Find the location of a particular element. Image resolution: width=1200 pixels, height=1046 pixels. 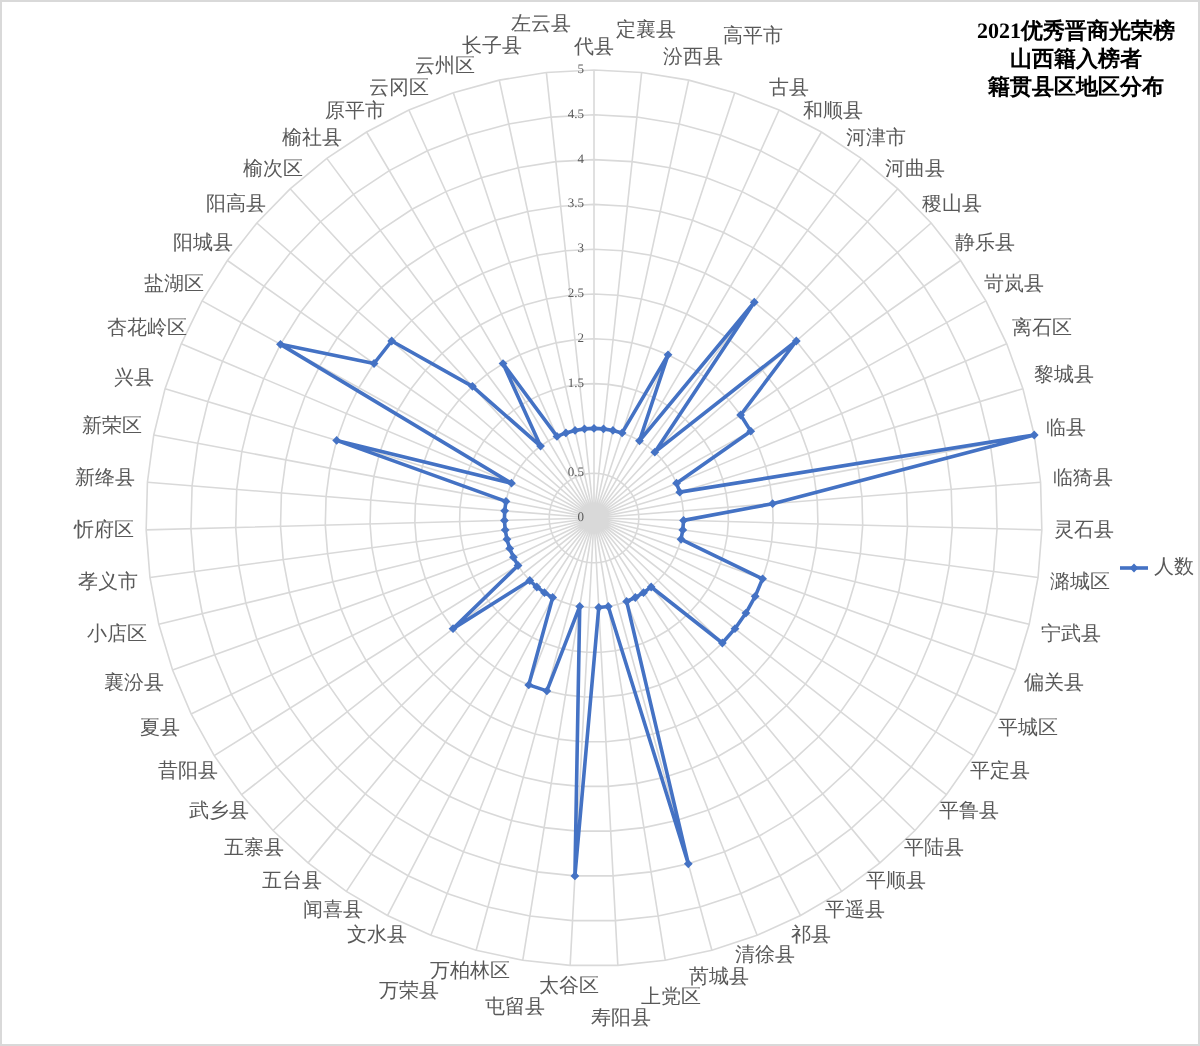

spoke-label: 文水县 is located at coordinates (376, 935).